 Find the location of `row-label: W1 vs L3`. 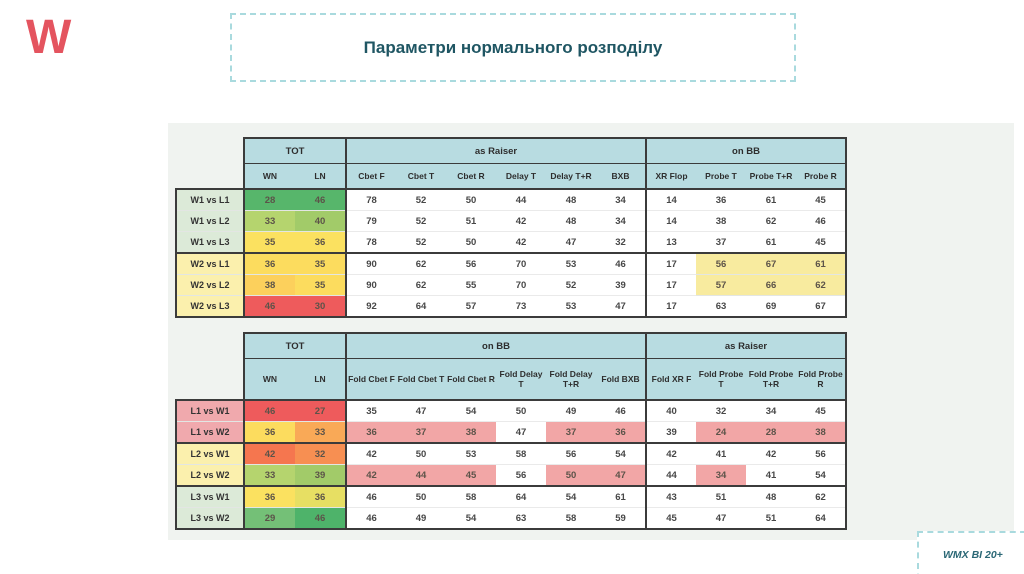

row-label: W1 vs L3 is located at coordinates (210, 242).